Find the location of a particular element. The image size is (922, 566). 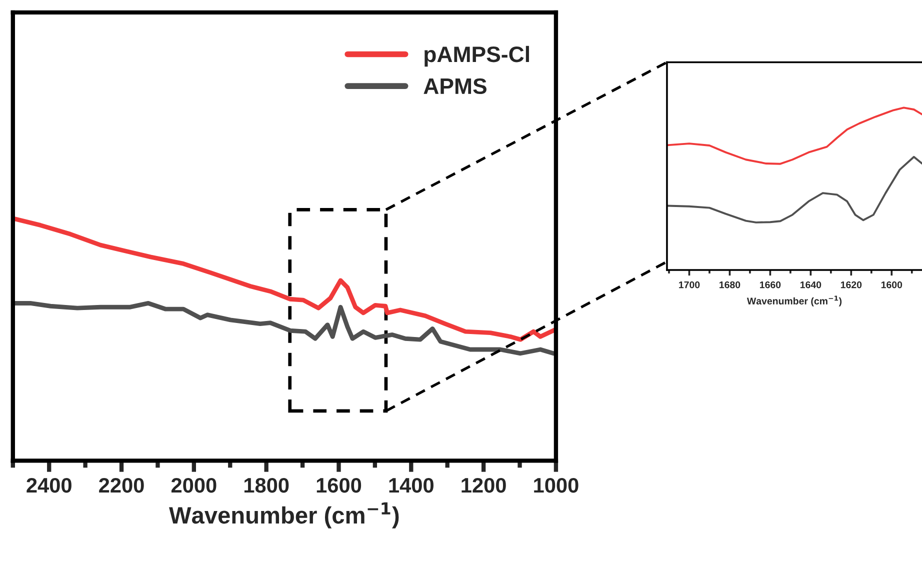

x-tick-label: 1000 is located at coordinates (556, 485).